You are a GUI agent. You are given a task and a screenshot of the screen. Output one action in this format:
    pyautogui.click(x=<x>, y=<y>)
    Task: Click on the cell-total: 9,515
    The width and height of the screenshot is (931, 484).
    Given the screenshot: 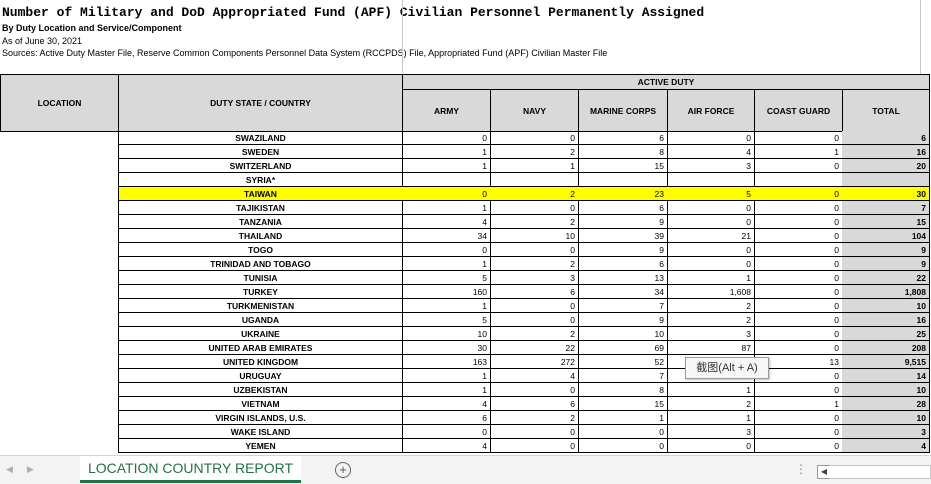 What is the action you would take?
    pyautogui.click(x=886, y=362)
    